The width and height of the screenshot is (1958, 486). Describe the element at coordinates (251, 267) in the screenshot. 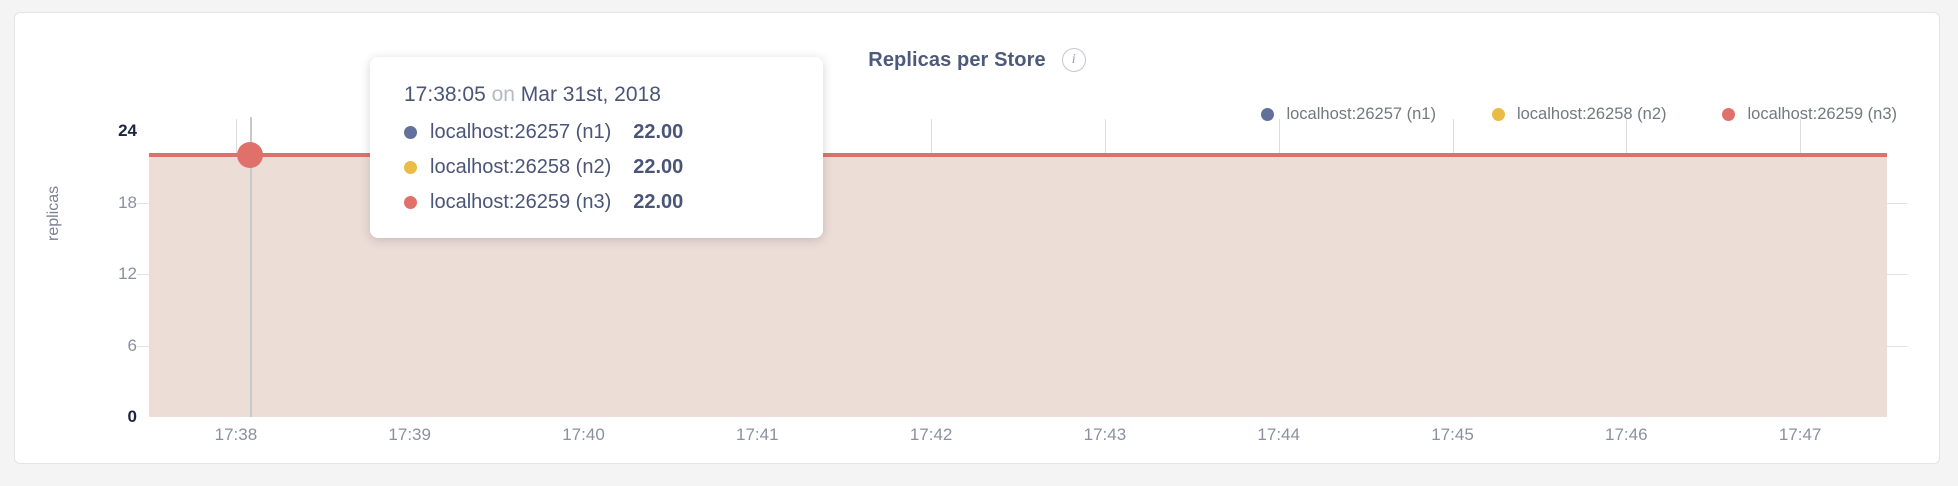

I see `hover-crosshair` at that location.